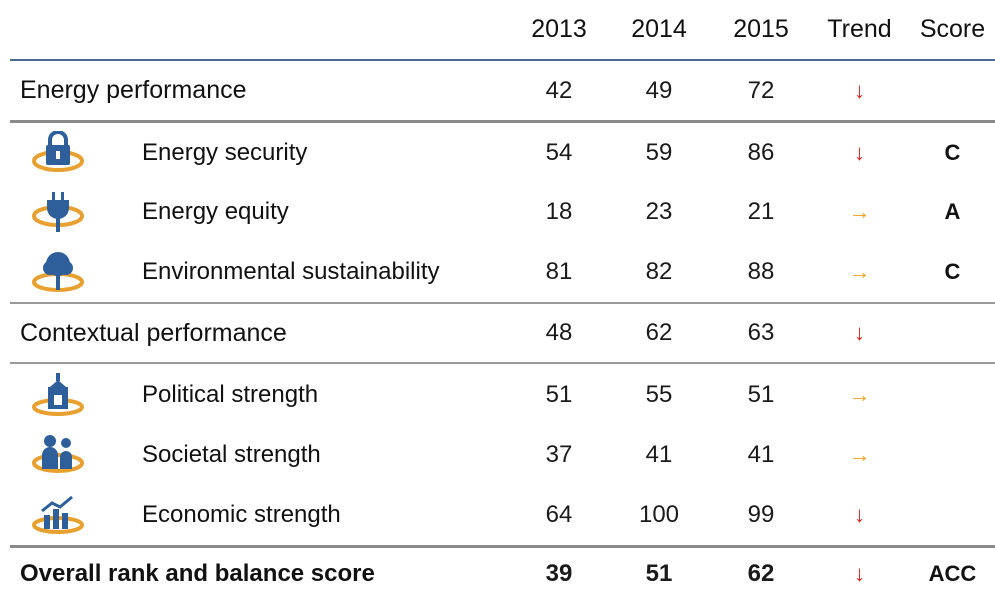 This screenshot has width=995, height=599. I want to click on header-2015: 2015, so click(761, 28).